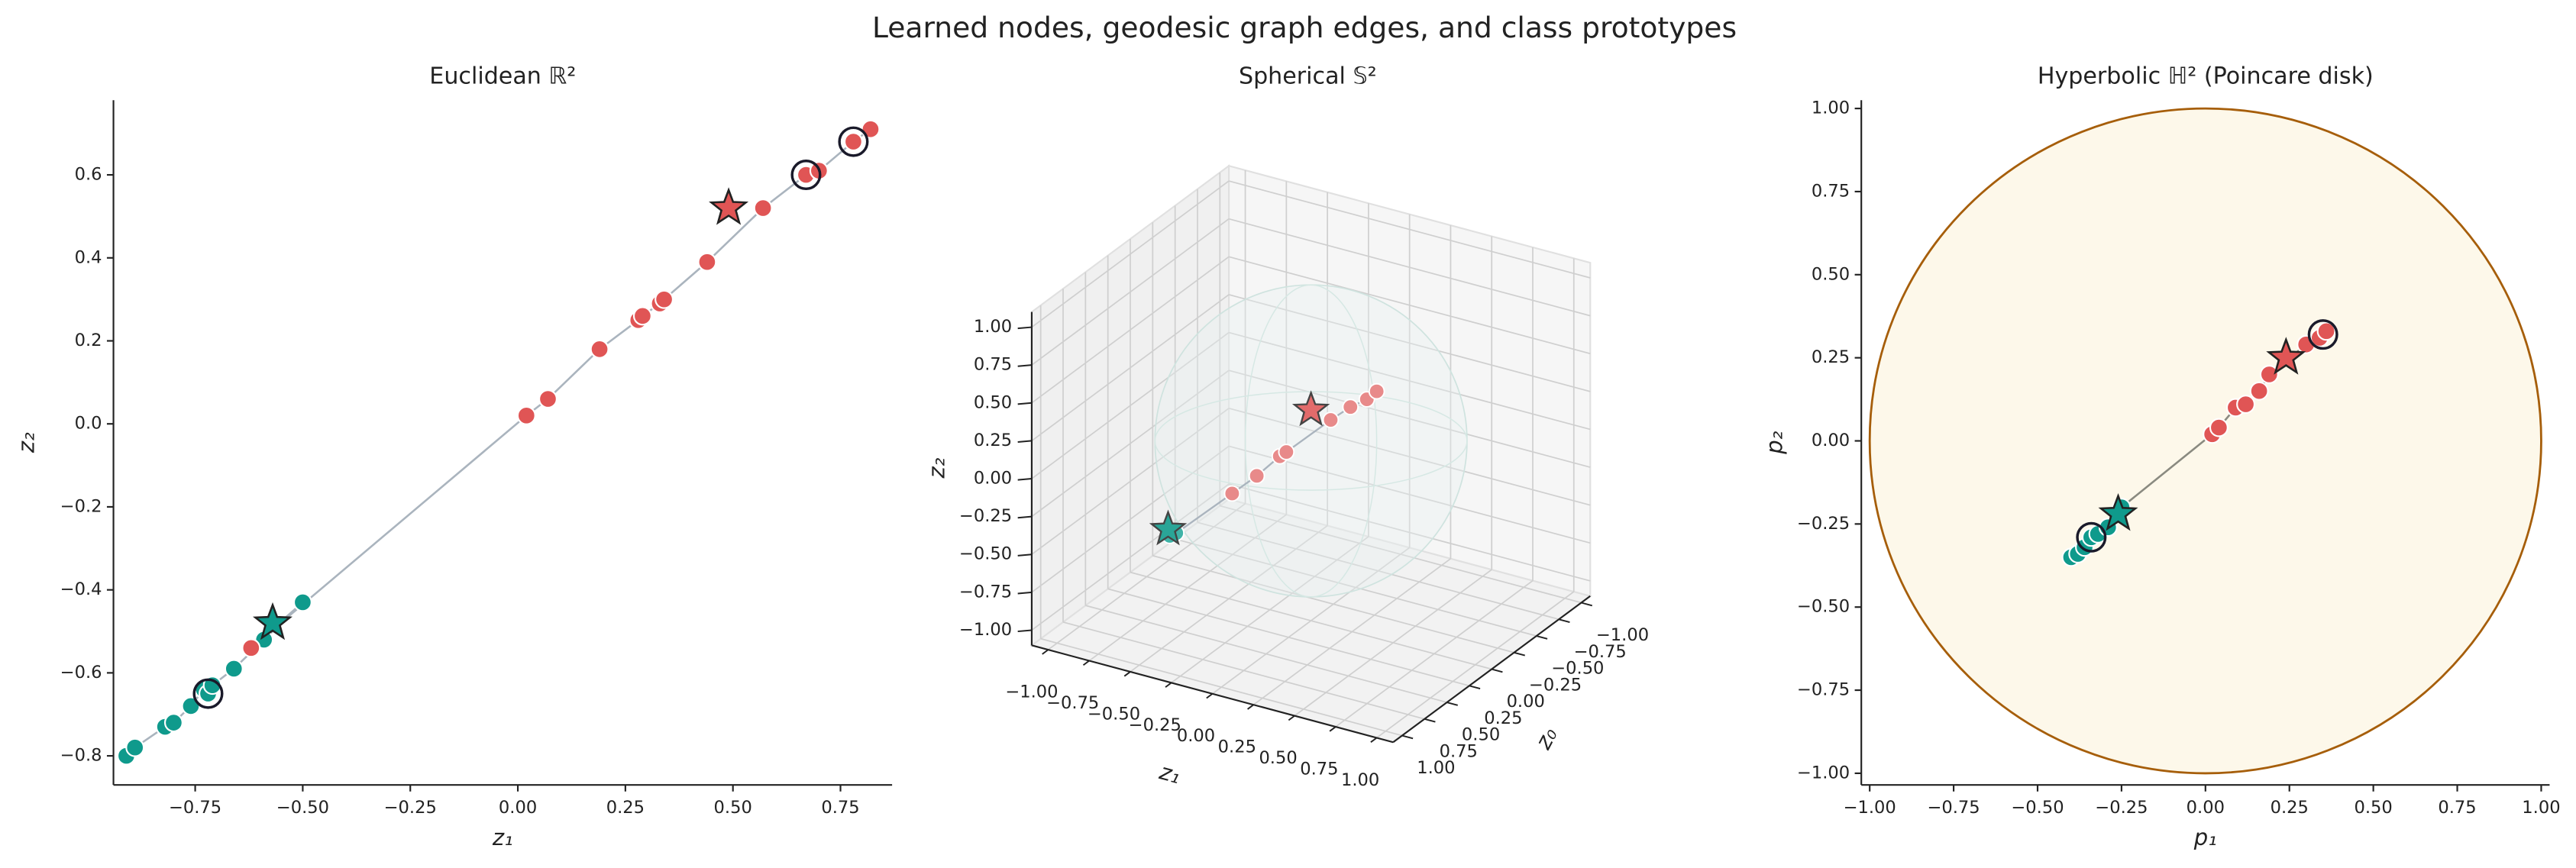  Describe the element at coordinates (1823, 607) in the screenshot. I see `y-tick-label: −0.50` at that location.